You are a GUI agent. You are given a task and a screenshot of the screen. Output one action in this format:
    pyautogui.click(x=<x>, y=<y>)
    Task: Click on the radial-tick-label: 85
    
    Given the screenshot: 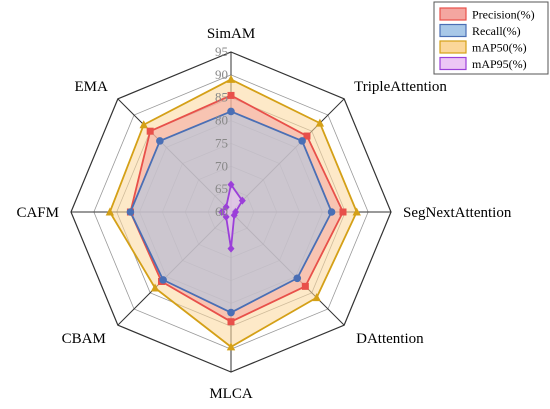 What is the action you would take?
    pyautogui.click(x=221, y=97)
    